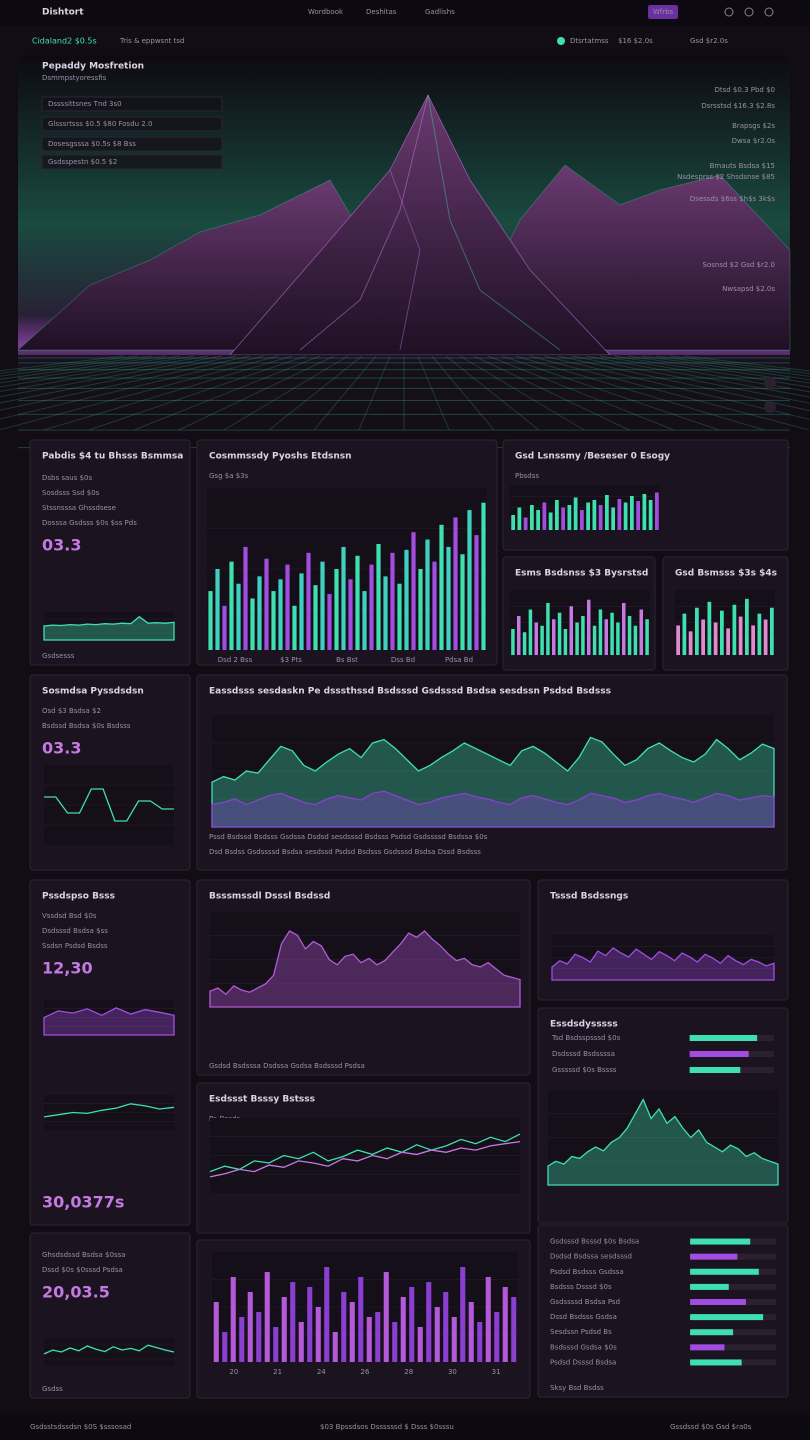 The height and width of the screenshot is (1440, 810). Describe the element at coordinates (69, 916) in the screenshot. I see `panel-text: Vssdsd Bsd $0s` at that location.